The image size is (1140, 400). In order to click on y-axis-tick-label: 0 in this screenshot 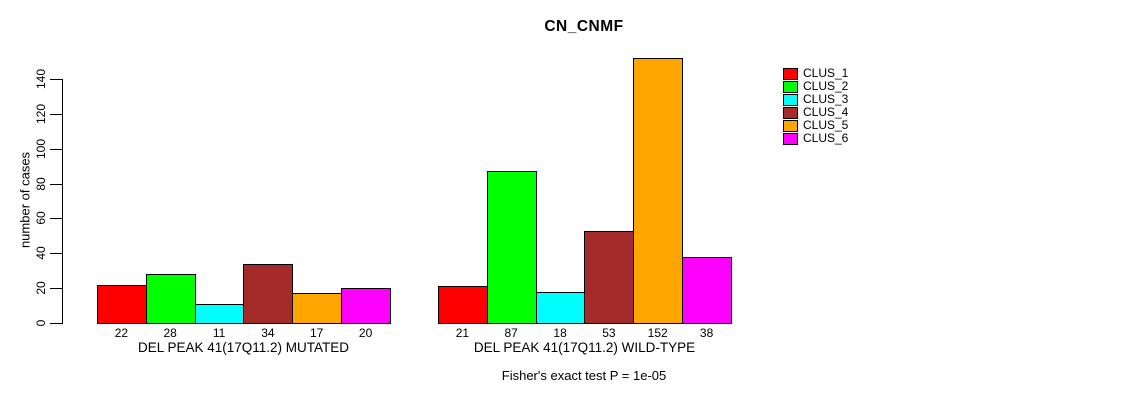, I will do `click(41, 323)`.